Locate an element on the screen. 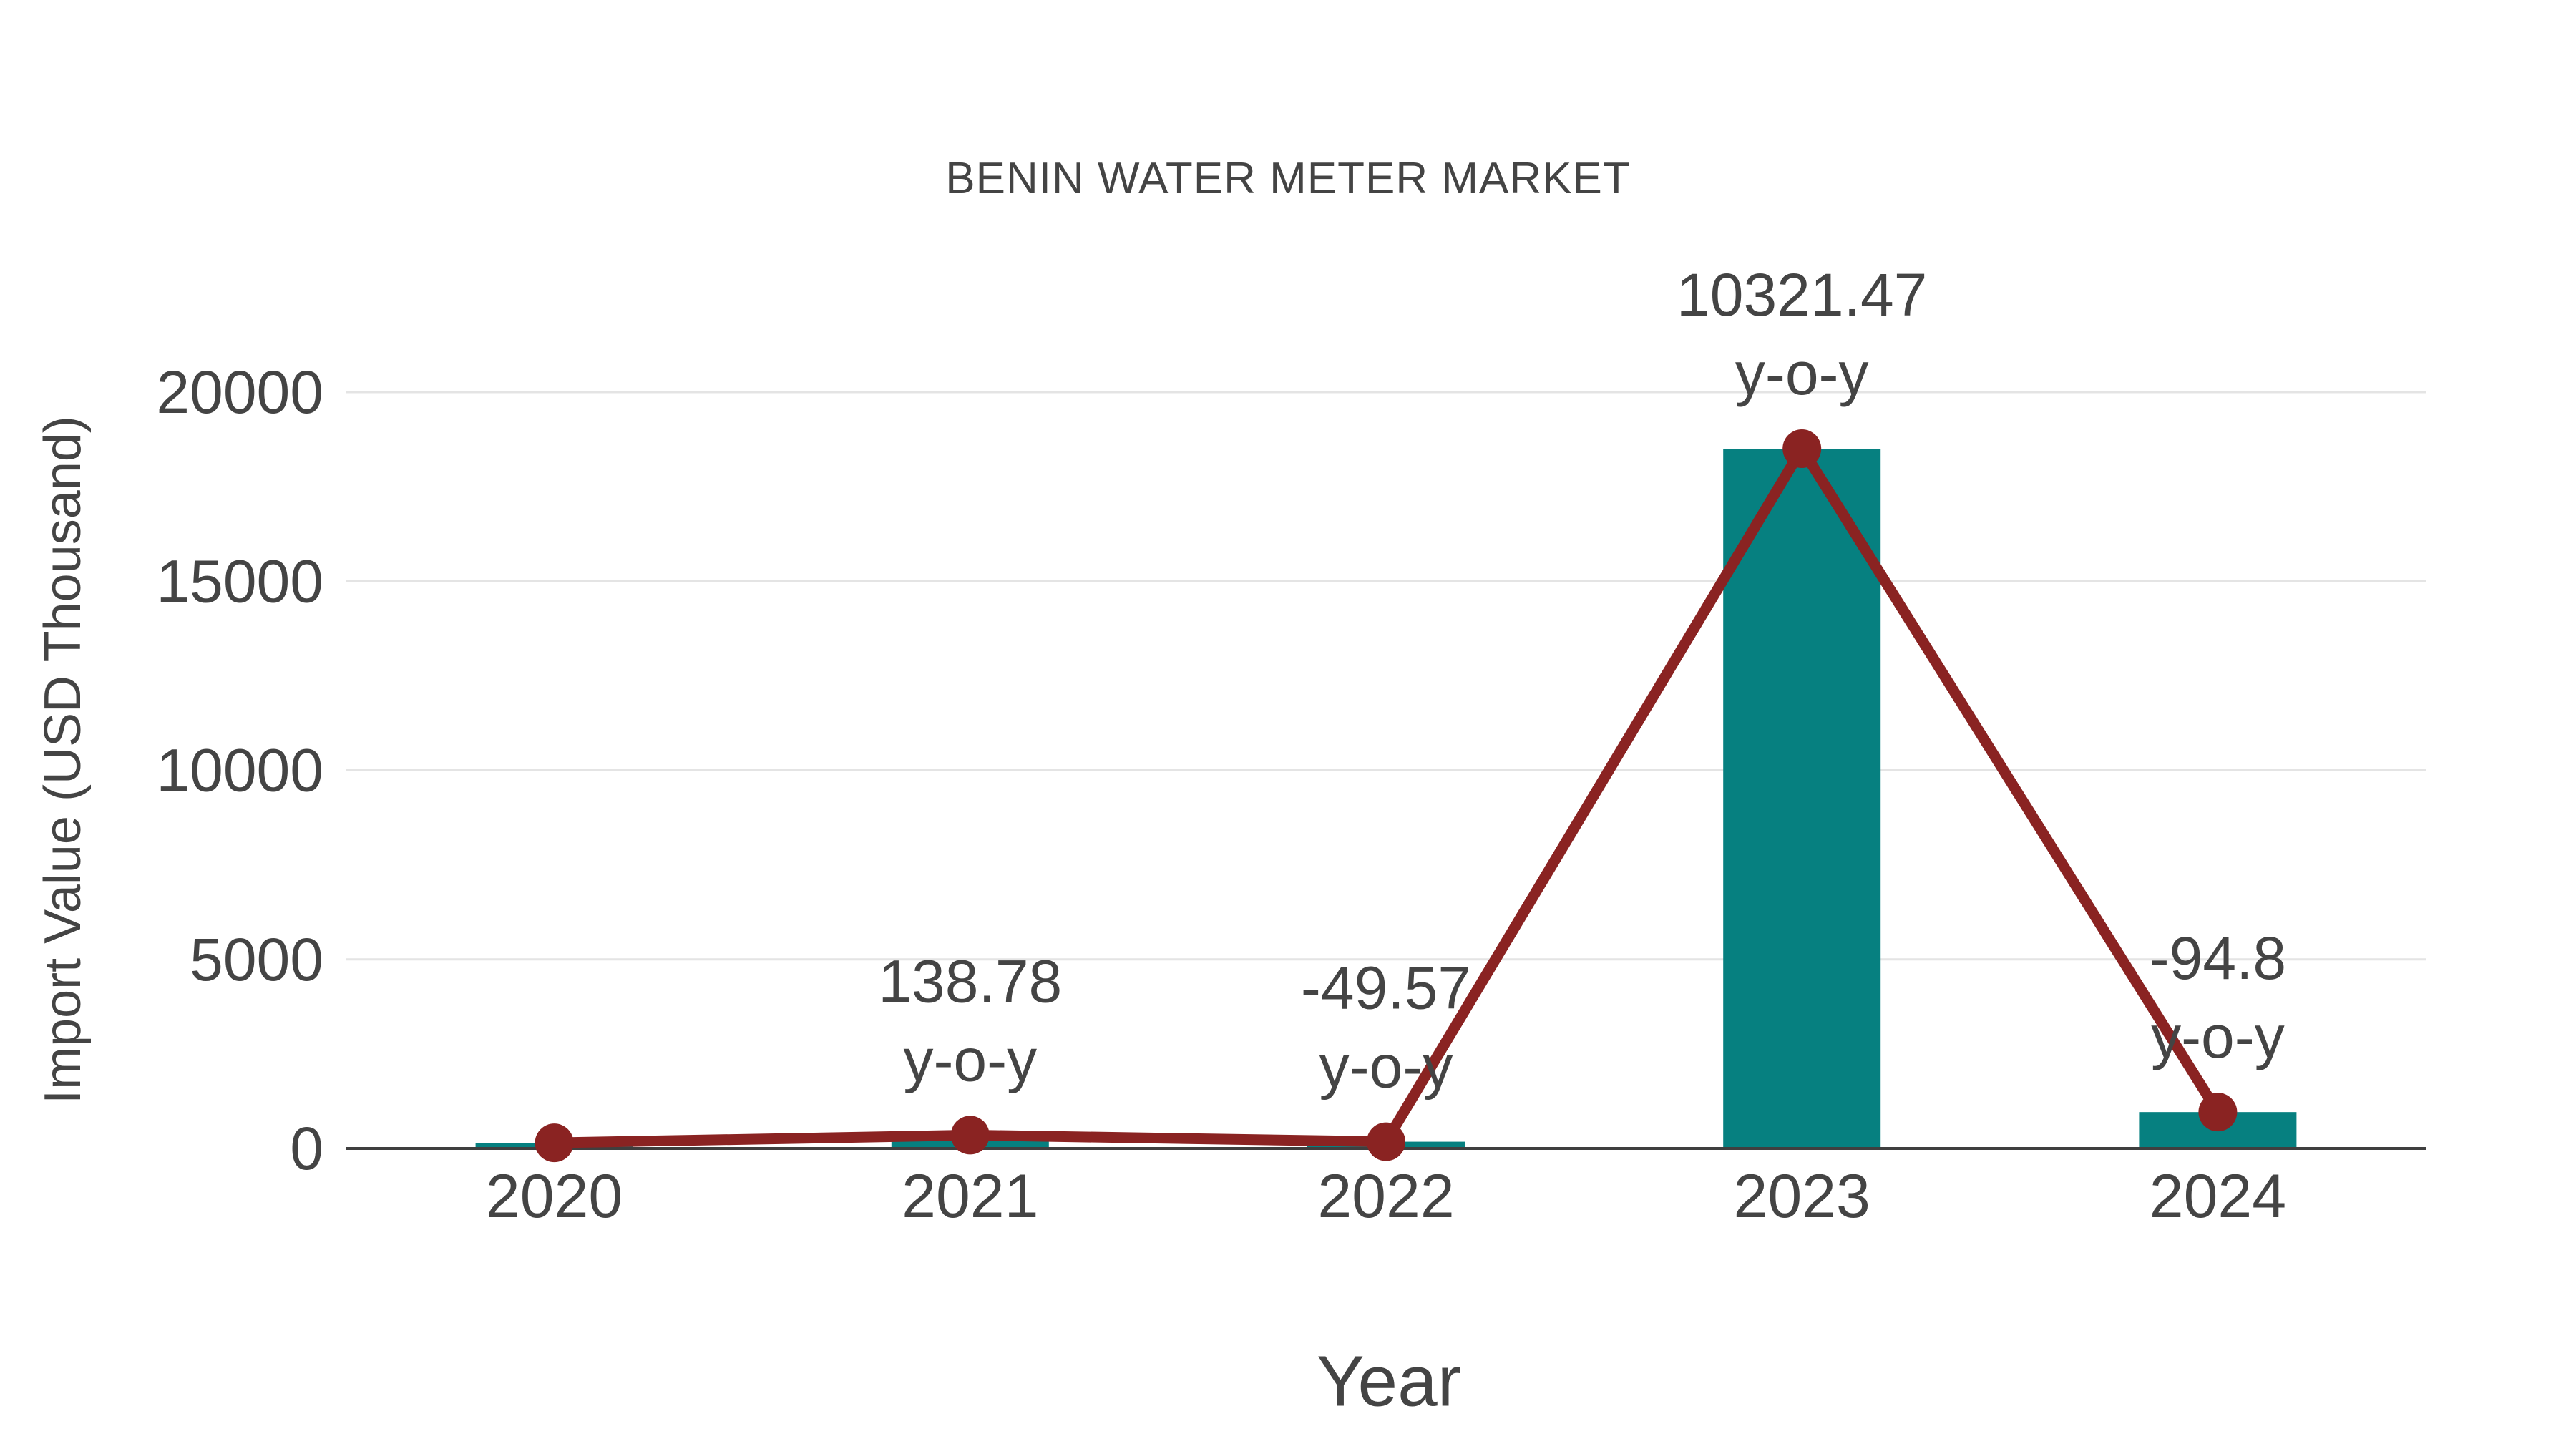 Image resolution: width=2576 pixels, height=1449 pixels. annotation-value: 138.78 is located at coordinates (970, 981).